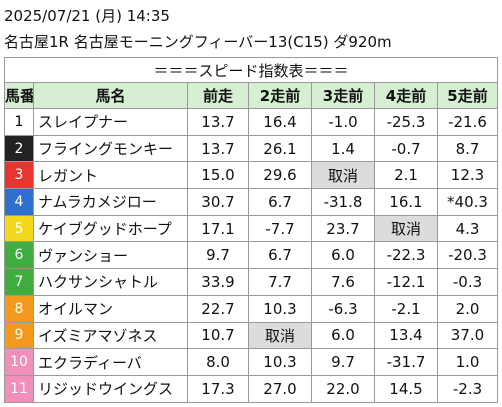 The width and height of the screenshot is (502, 407). What do you see at coordinates (19, 362) in the screenshot?
I see `horse-number: 10` at bounding box center [19, 362].